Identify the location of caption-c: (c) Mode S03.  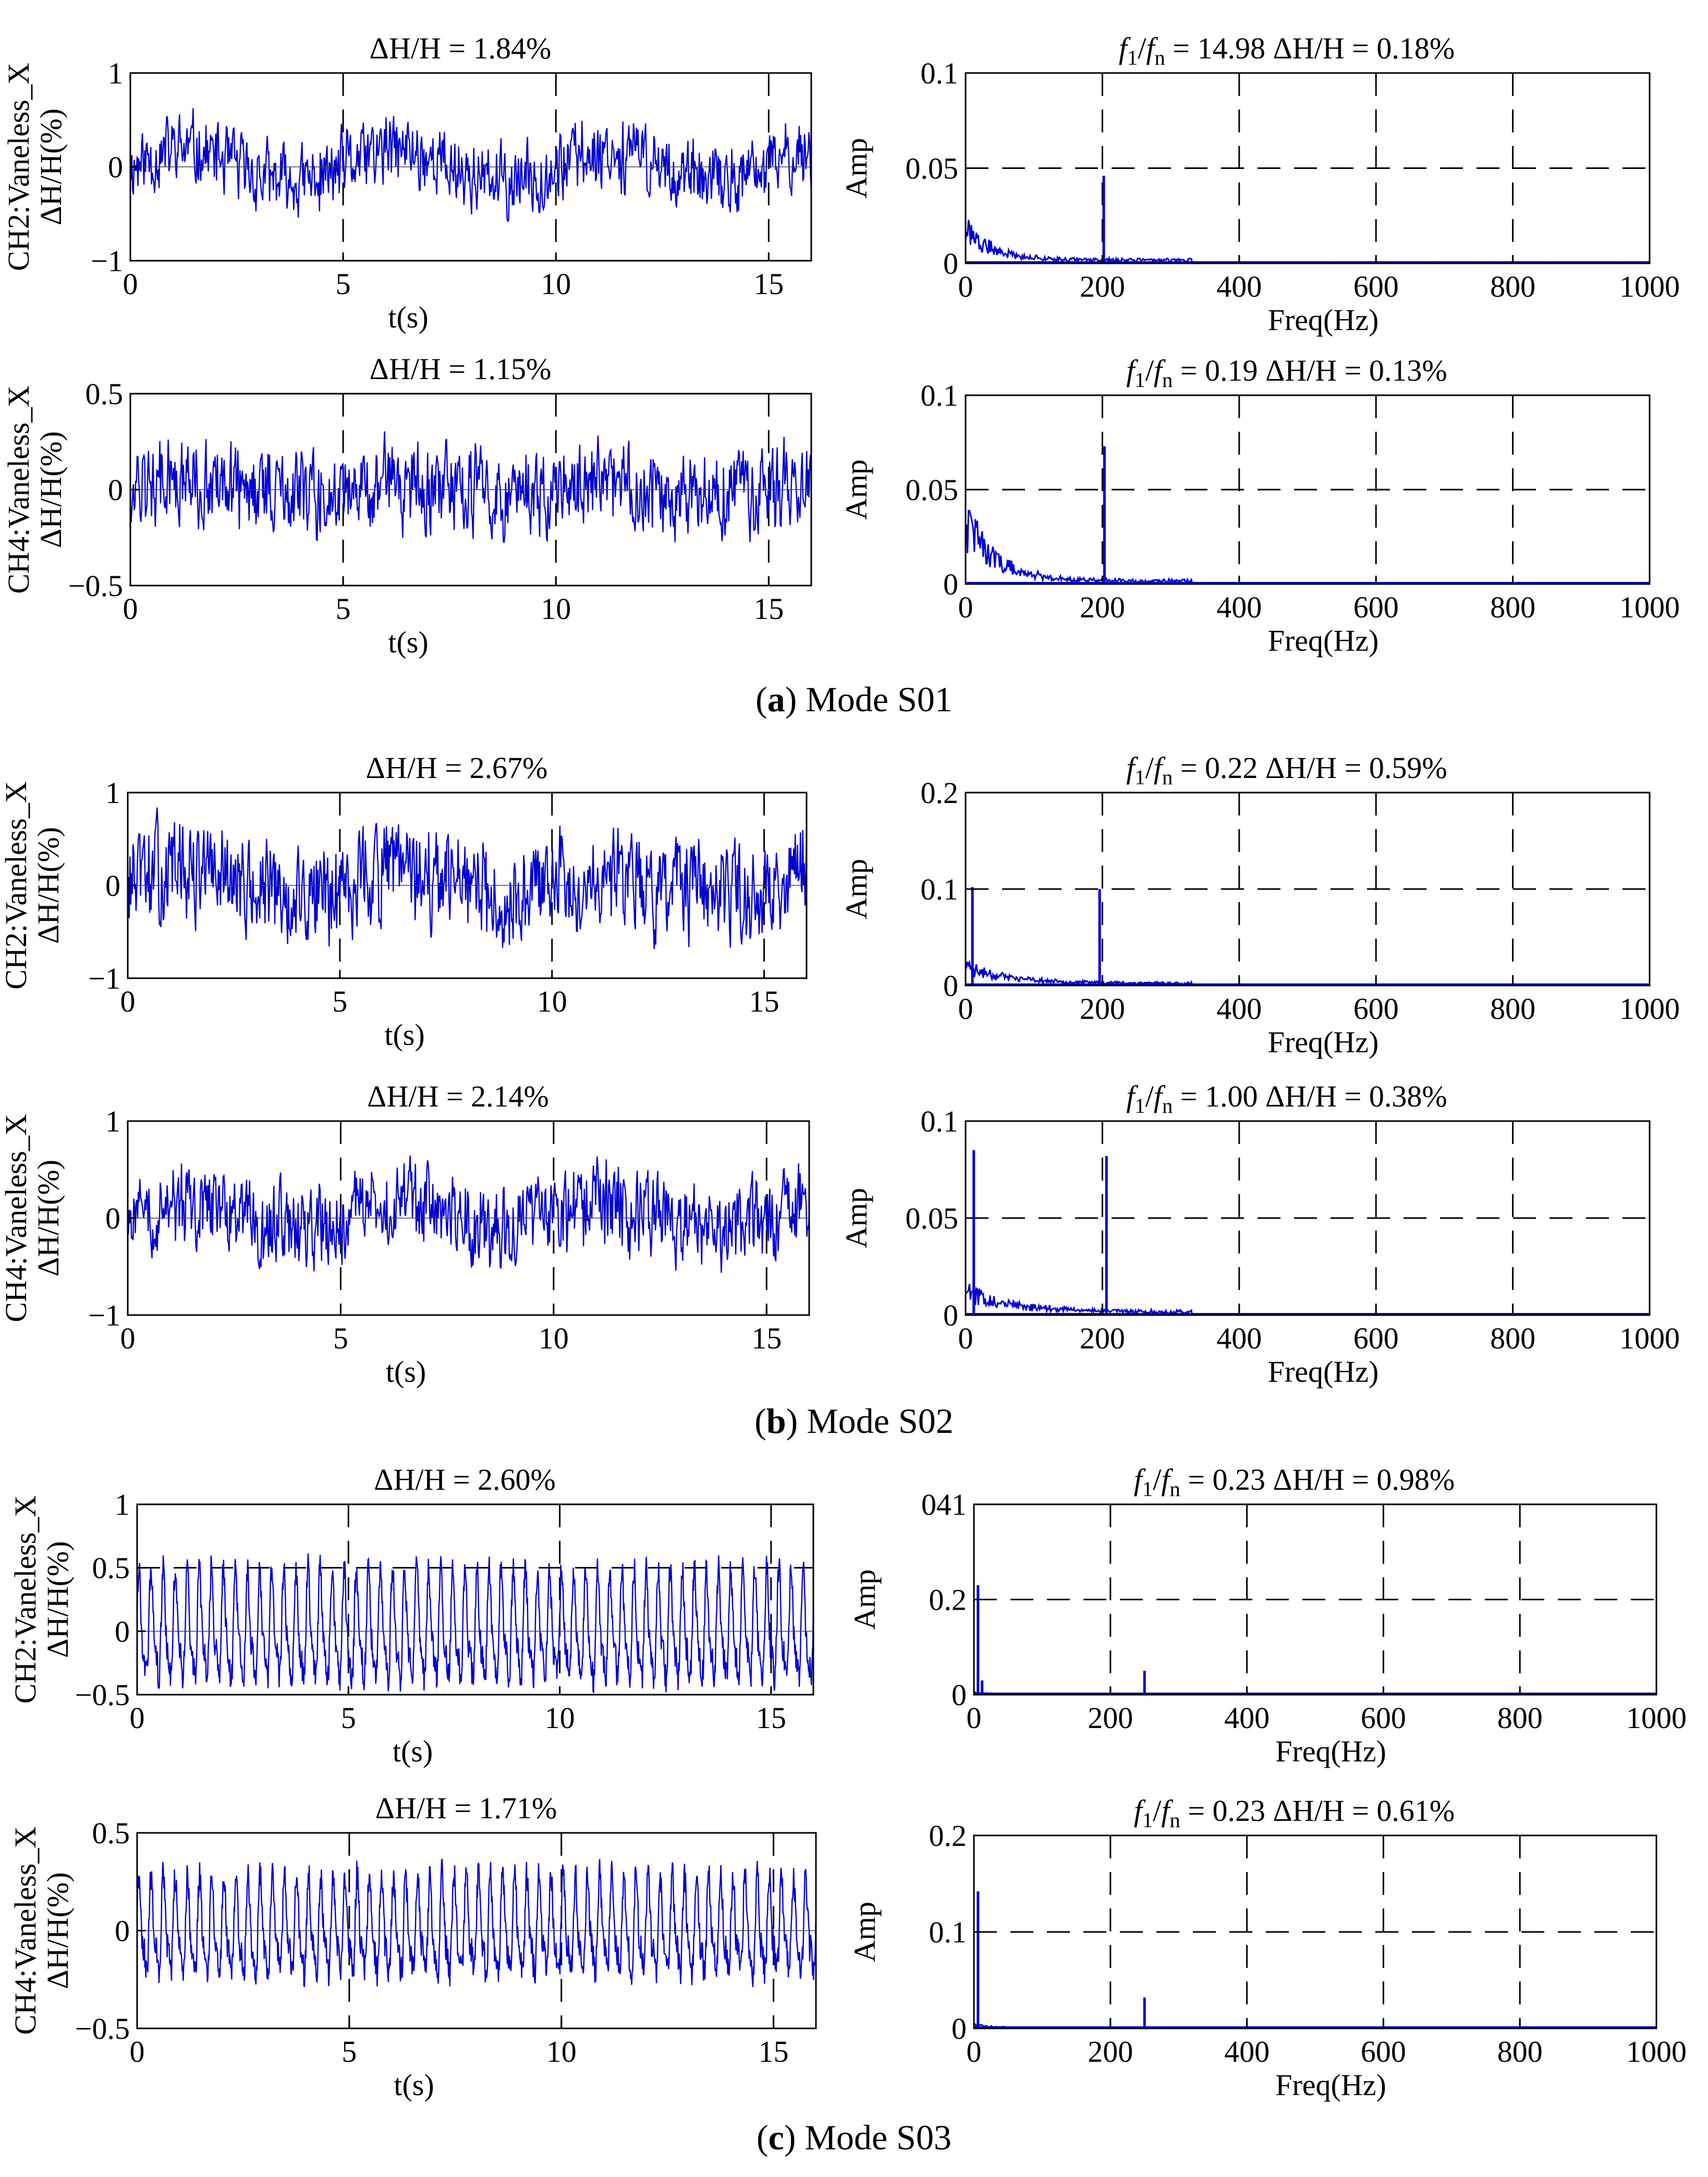
(854, 2137).